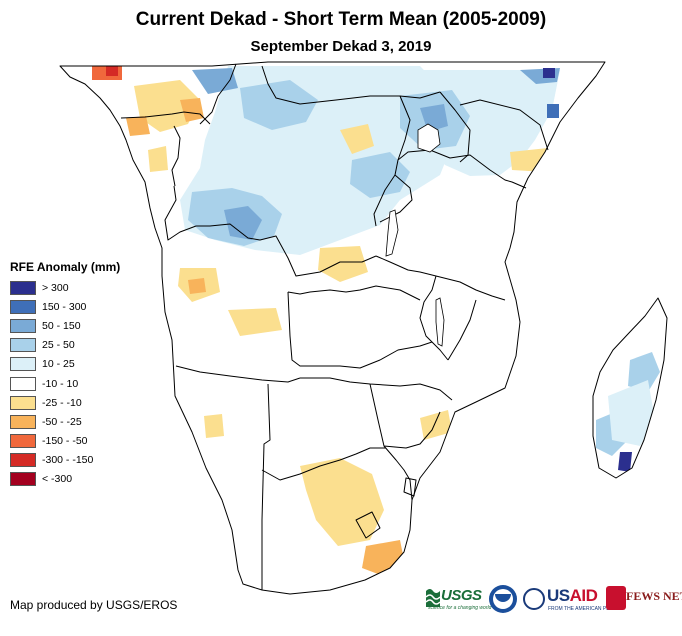 The height and width of the screenshot is (636, 682). Describe the element at coordinates (58, 364) in the screenshot. I see `legend-label: 10 - 25` at that location.